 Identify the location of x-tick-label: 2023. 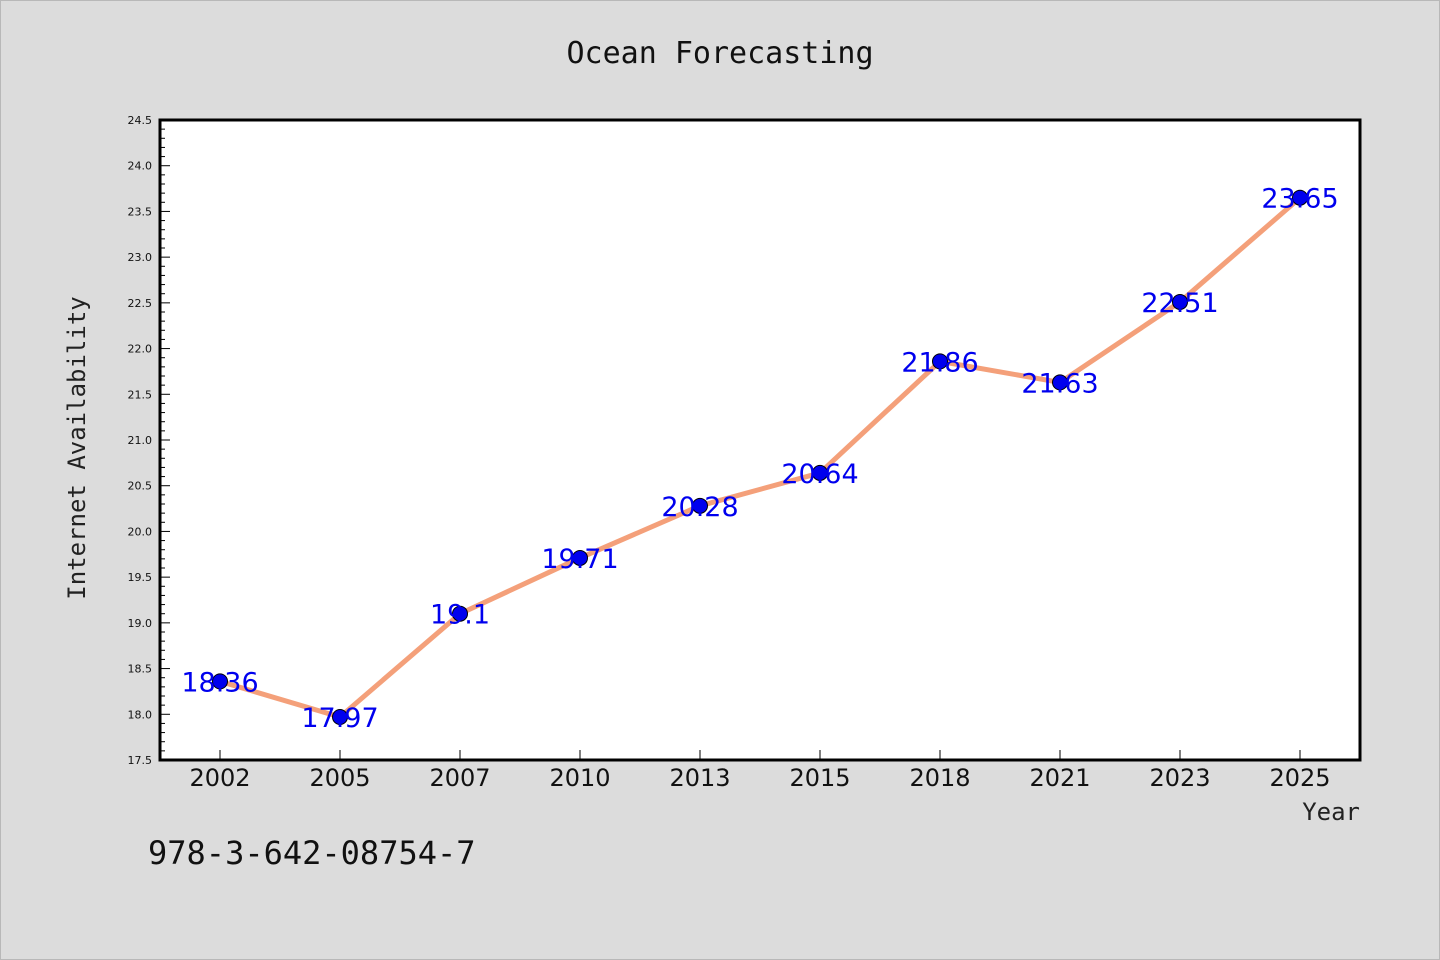
(1179, 778).